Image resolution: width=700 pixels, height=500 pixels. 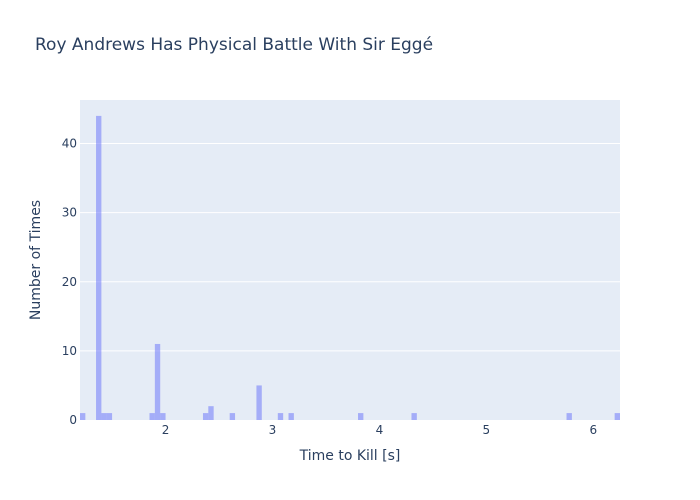 What do you see at coordinates (487, 430) in the screenshot?
I see `x-tick-label: 5` at bounding box center [487, 430].